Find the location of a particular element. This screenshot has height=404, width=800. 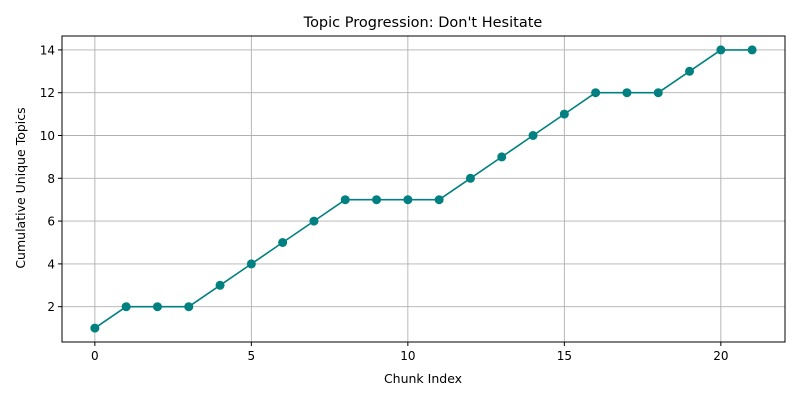

x-axis-ticks: 0 5 10 15 20 is located at coordinates (409, 352).